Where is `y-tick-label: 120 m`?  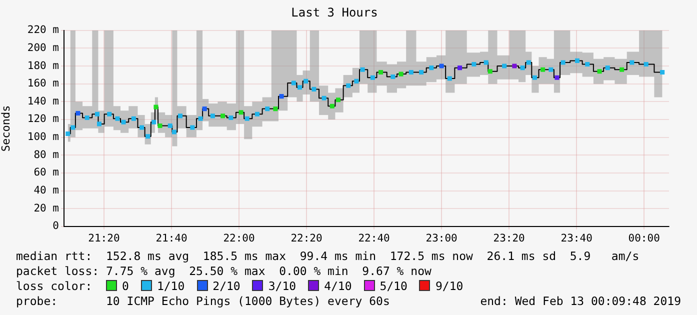 y-tick-label: 120 m is located at coordinates (43, 119).